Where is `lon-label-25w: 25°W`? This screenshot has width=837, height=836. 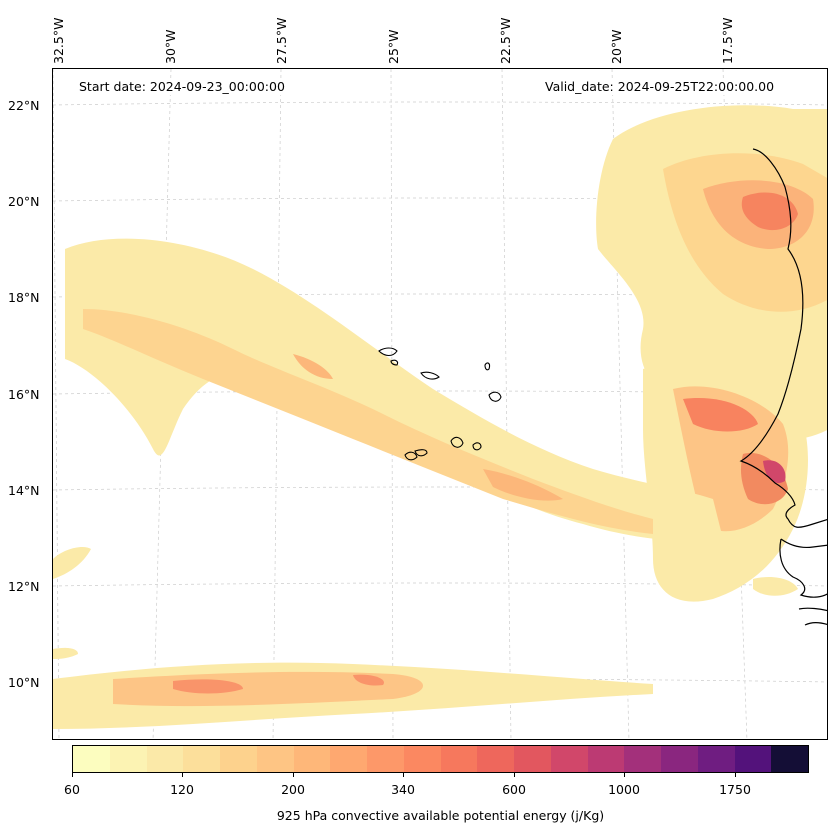
lon-label-25w: 25°W is located at coordinates (393, 46).